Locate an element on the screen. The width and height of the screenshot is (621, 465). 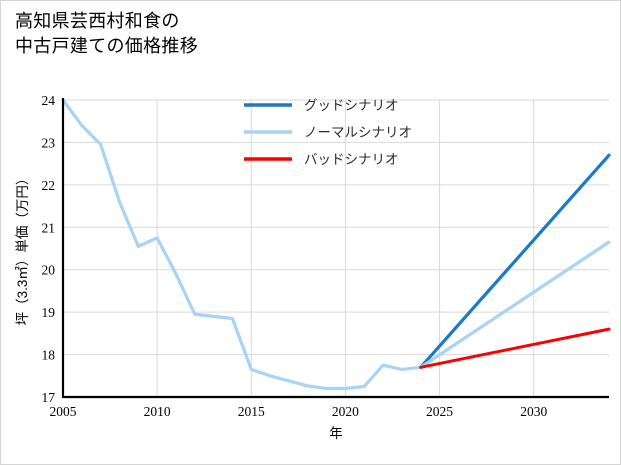
legend-label-0: グッドシナリオ is located at coordinates (351, 105).